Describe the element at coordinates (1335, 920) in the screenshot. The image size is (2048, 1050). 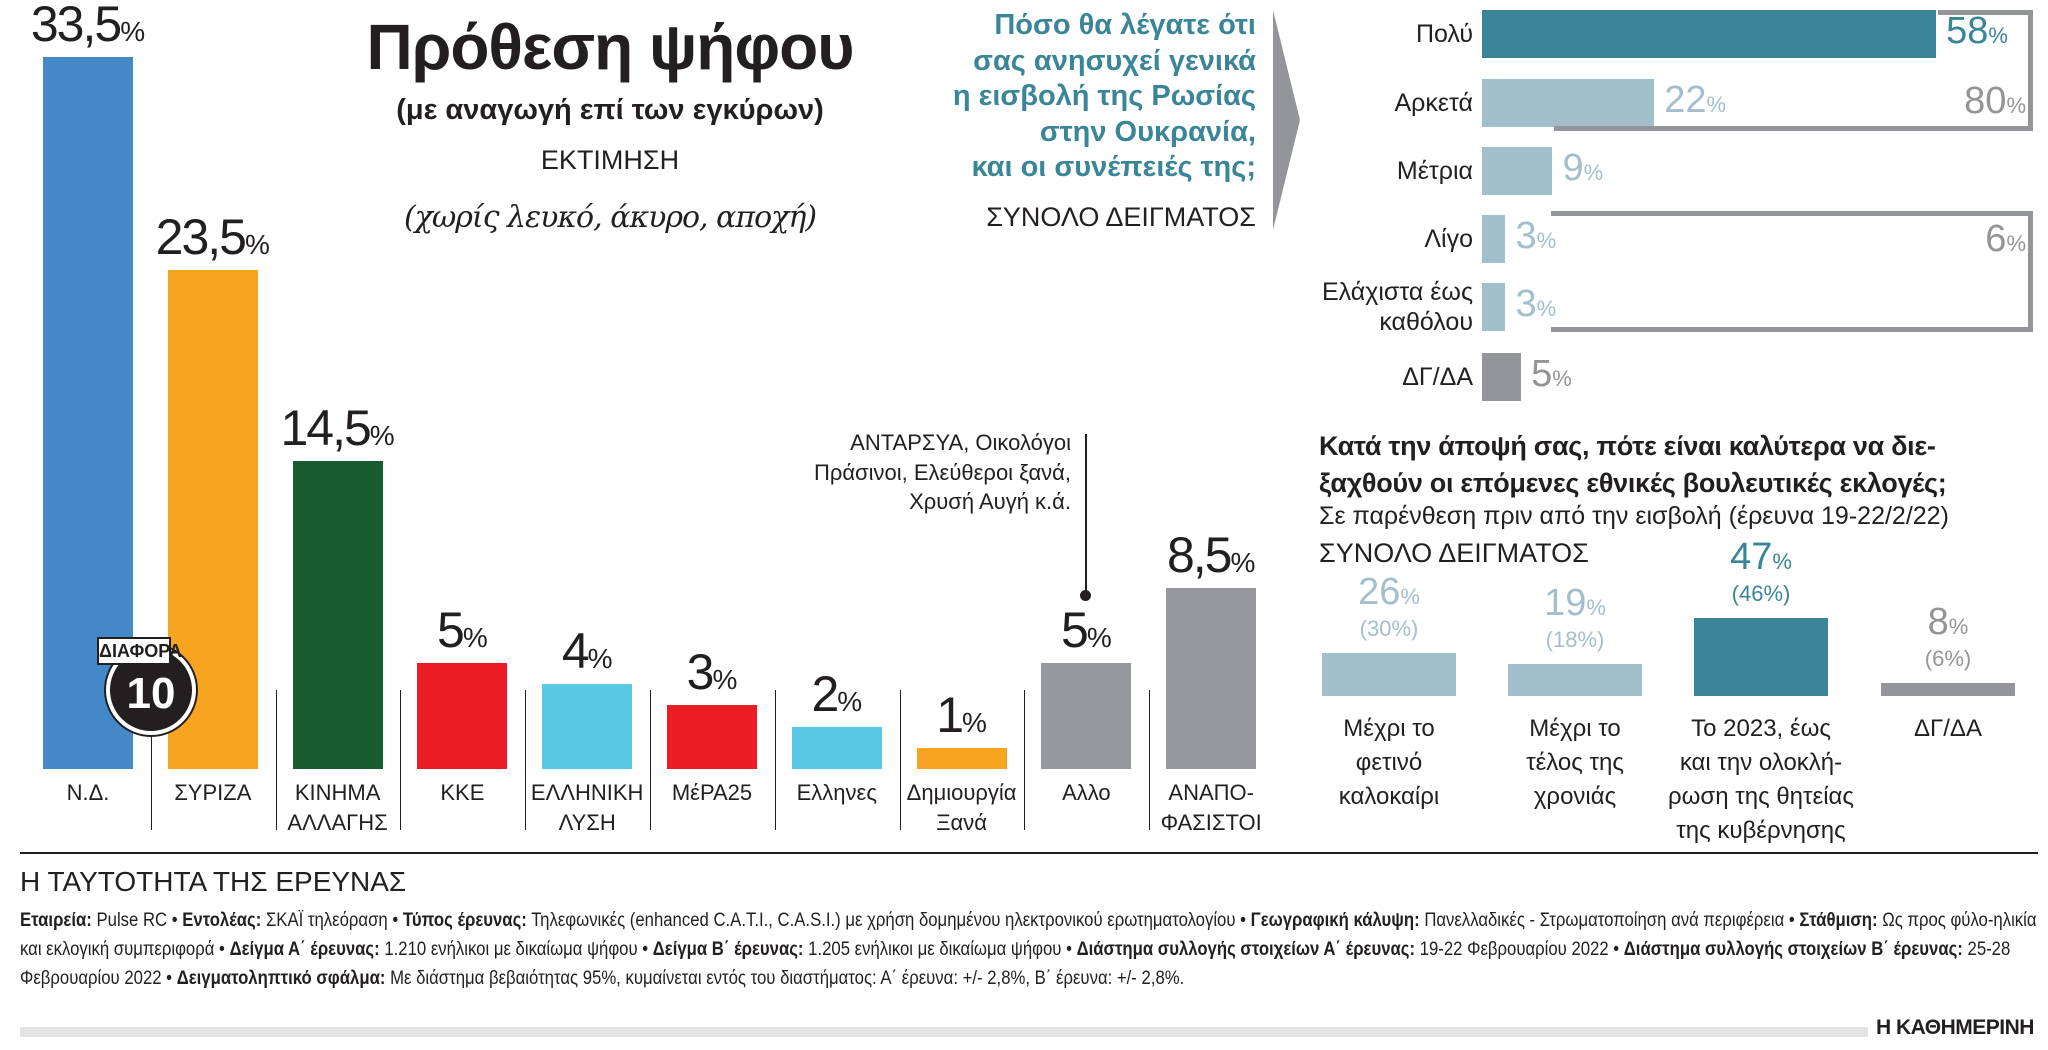
I see `survey-field-key: Γεωγραφική κάλυψη:` at that location.